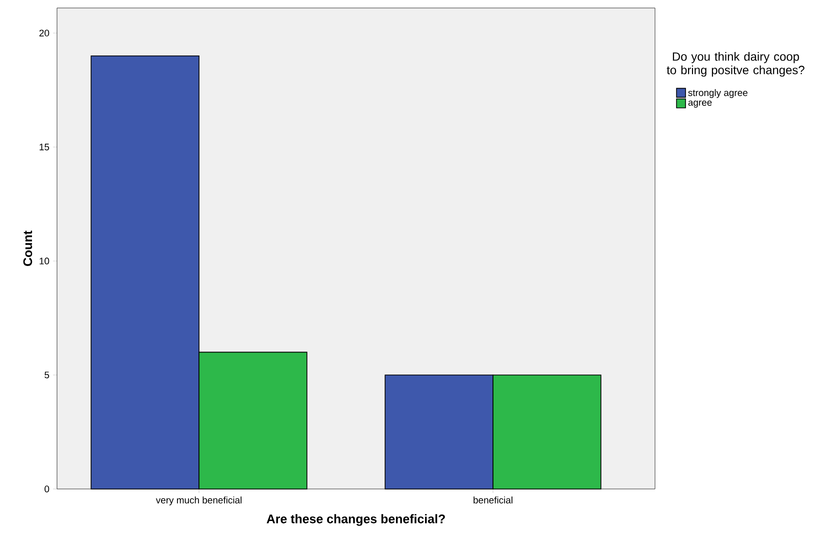  I want to click on y-tick-label: 15, so click(45, 147).